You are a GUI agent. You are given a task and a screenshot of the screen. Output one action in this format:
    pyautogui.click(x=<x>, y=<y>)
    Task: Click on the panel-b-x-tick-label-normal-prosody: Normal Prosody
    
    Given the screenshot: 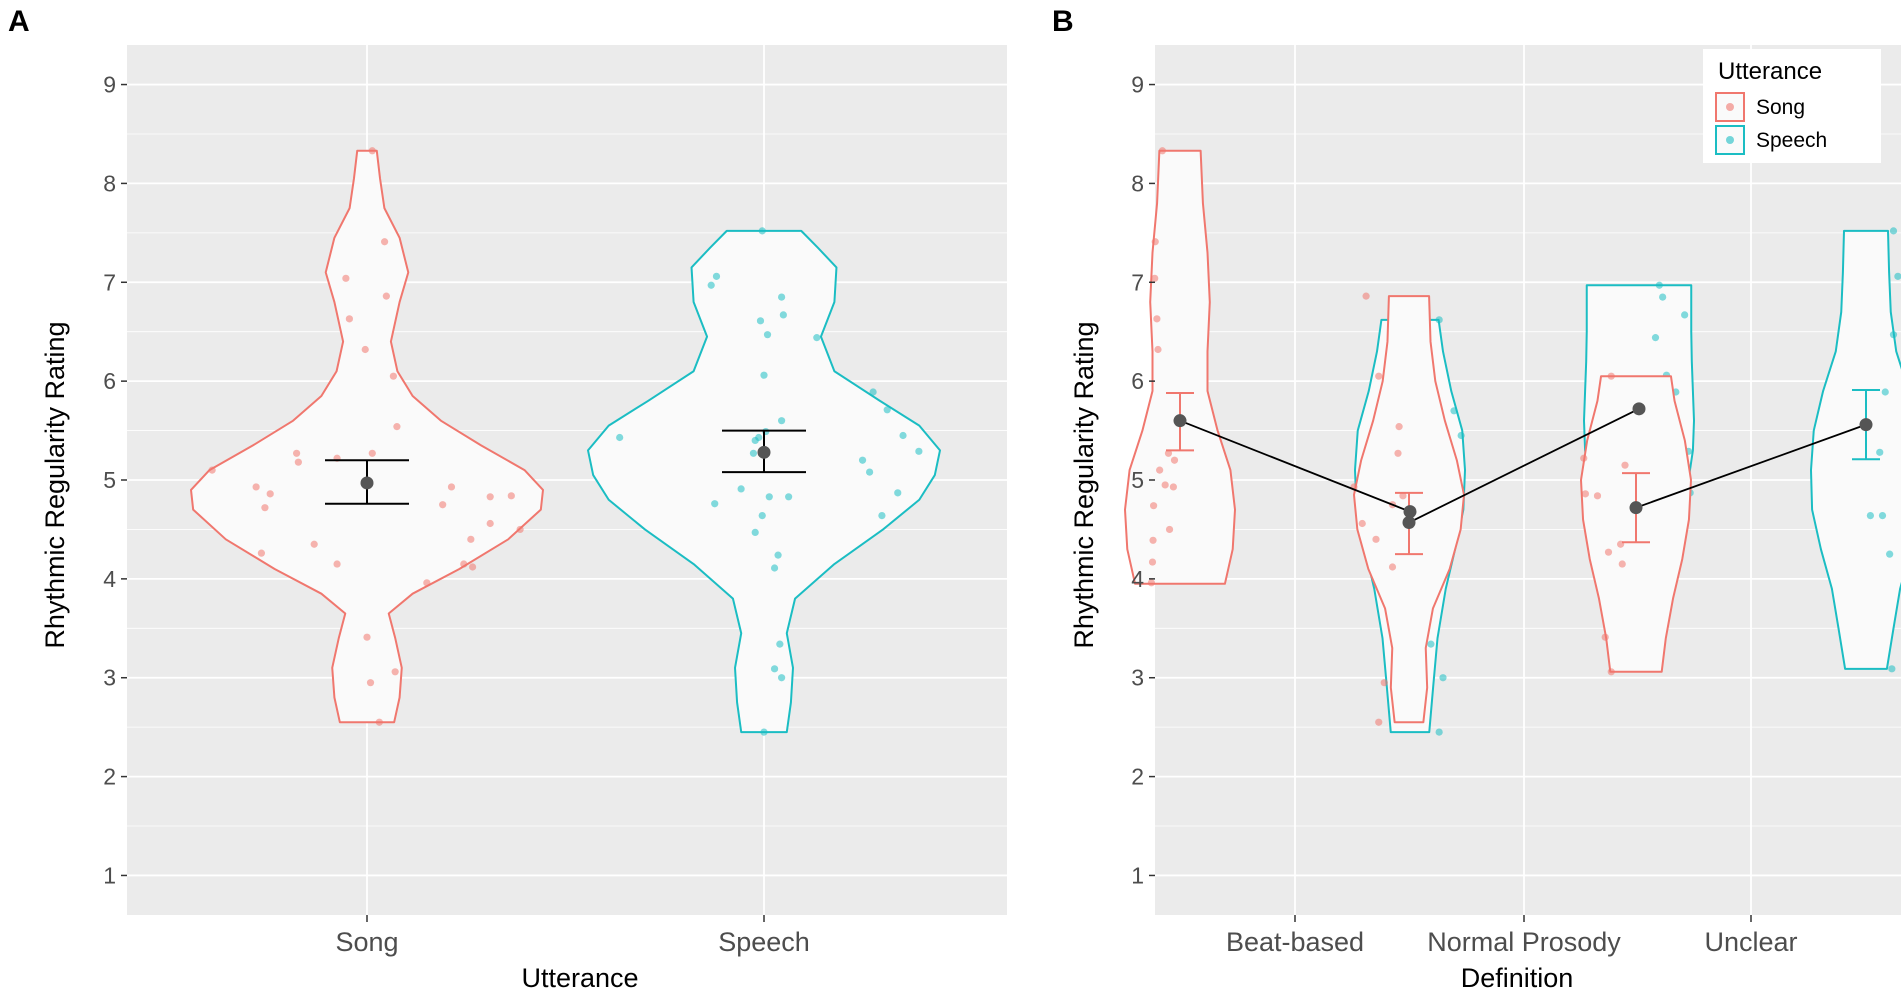 What is the action you would take?
    pyautogui.click(x=1524, y=942)
    